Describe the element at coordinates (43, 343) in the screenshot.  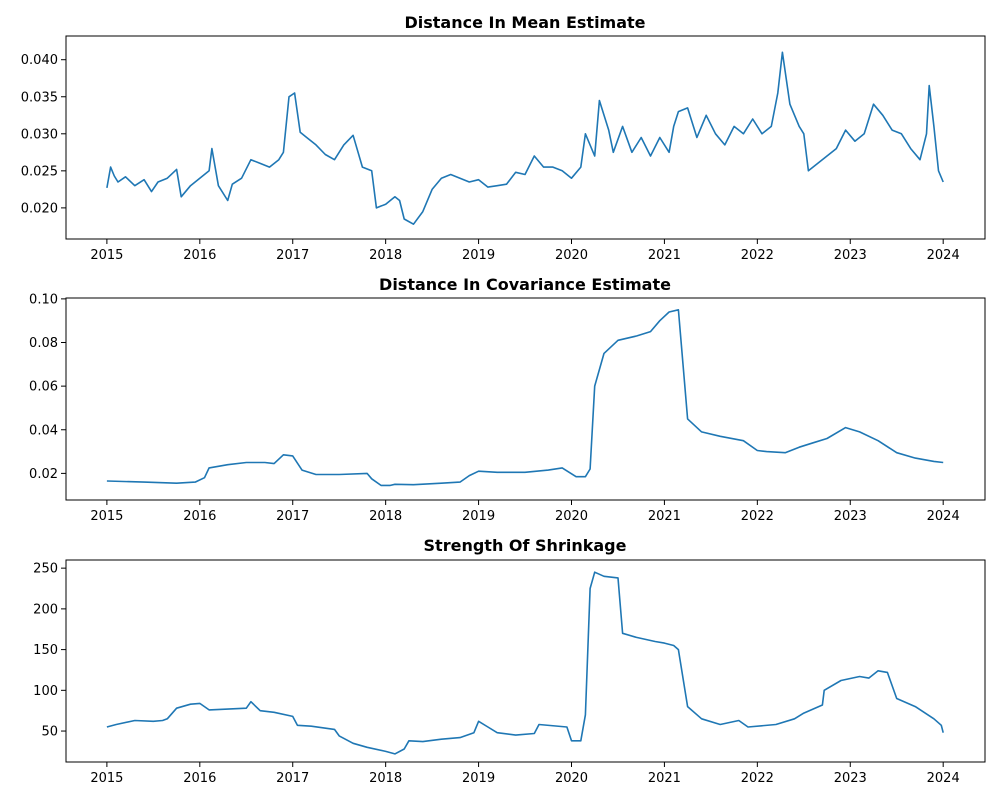
I see `y-tick-label: 0.08` at that location.